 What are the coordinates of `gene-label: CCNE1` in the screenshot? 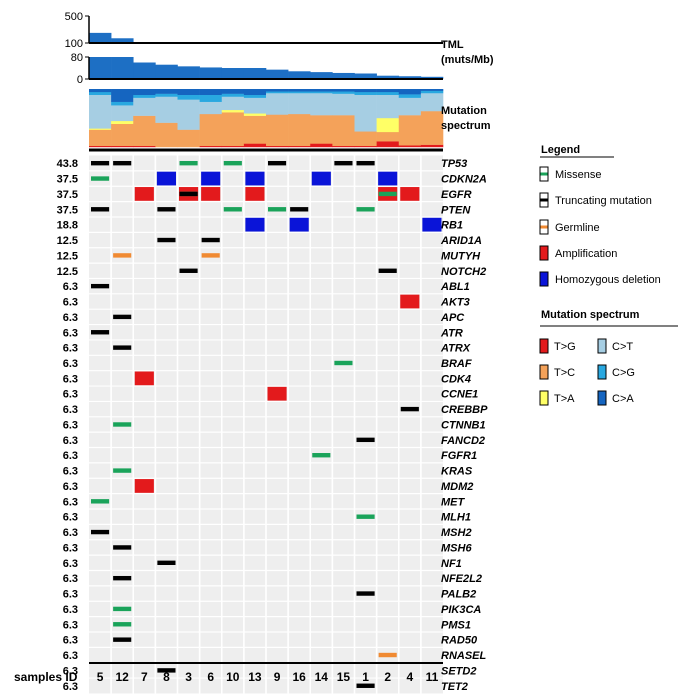 It's located at (459, 395).